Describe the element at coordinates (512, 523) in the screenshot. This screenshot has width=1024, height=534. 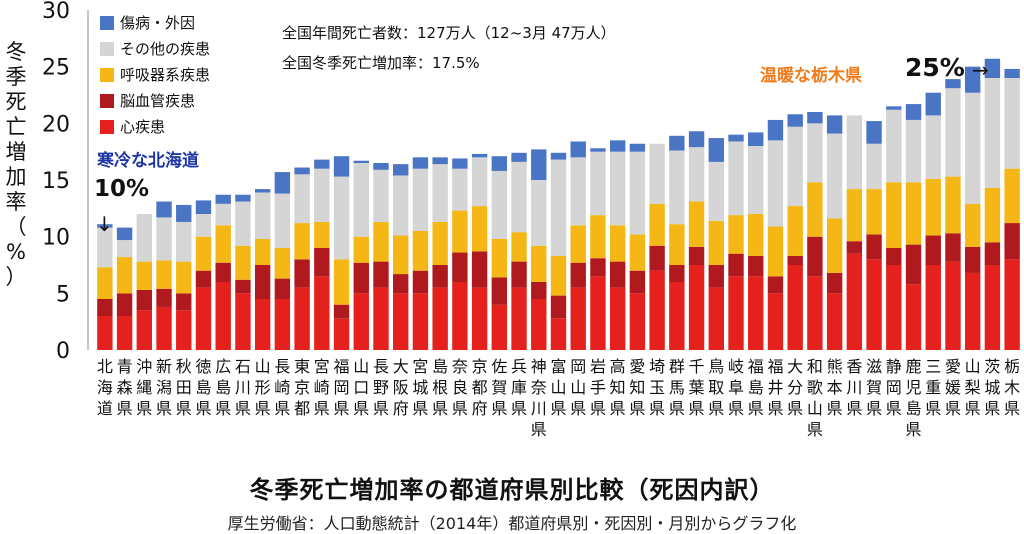
I see `chart-source: 厚生労働省：人口動態統計（2014年）都道府県別・死因別・月別からグラフ化` at that location.